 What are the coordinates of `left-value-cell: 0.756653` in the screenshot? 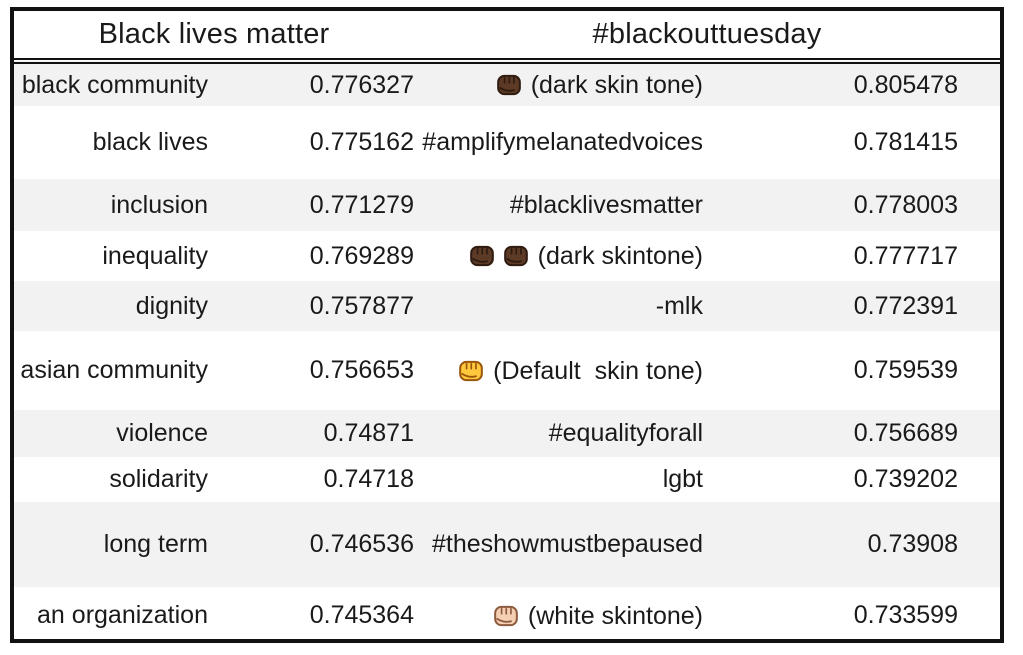 It's located at (314, 370).